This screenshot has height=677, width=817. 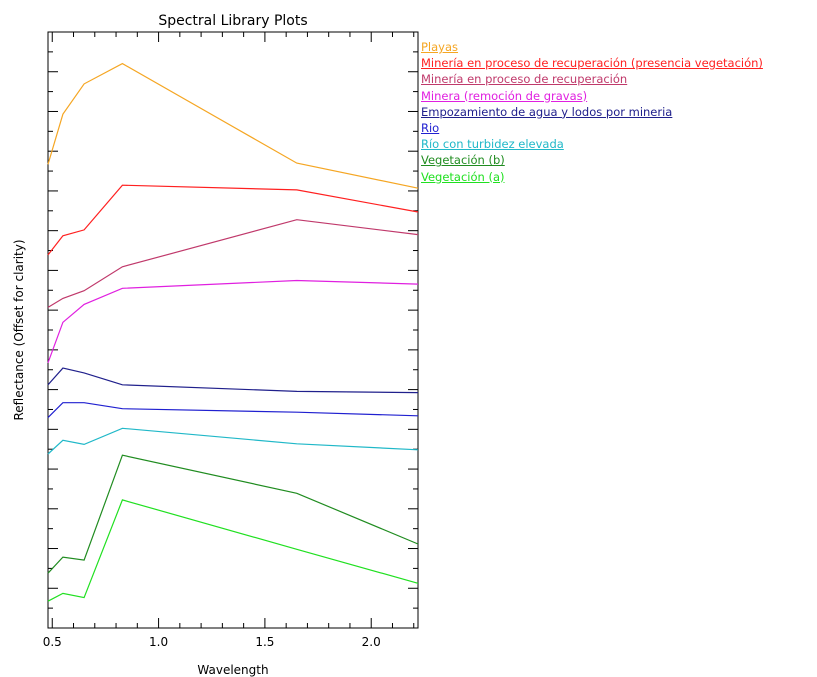 What do you see at coordinates (504, 95) in the screenshot?
I see `legend-item-4: Minera (remoción de gravas)` at bounding box center [504, 95].